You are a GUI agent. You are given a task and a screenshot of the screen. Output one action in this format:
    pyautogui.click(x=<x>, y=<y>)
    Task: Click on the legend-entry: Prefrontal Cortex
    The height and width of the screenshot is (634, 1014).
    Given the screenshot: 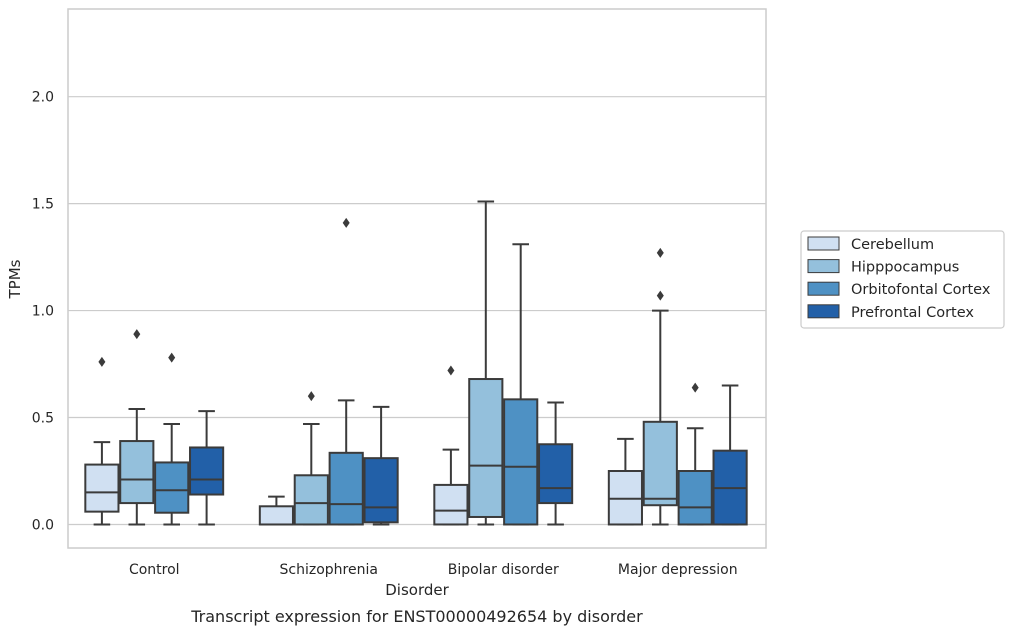 What is the action you would take?
    pyautogui.click(x=912, y=313)
    